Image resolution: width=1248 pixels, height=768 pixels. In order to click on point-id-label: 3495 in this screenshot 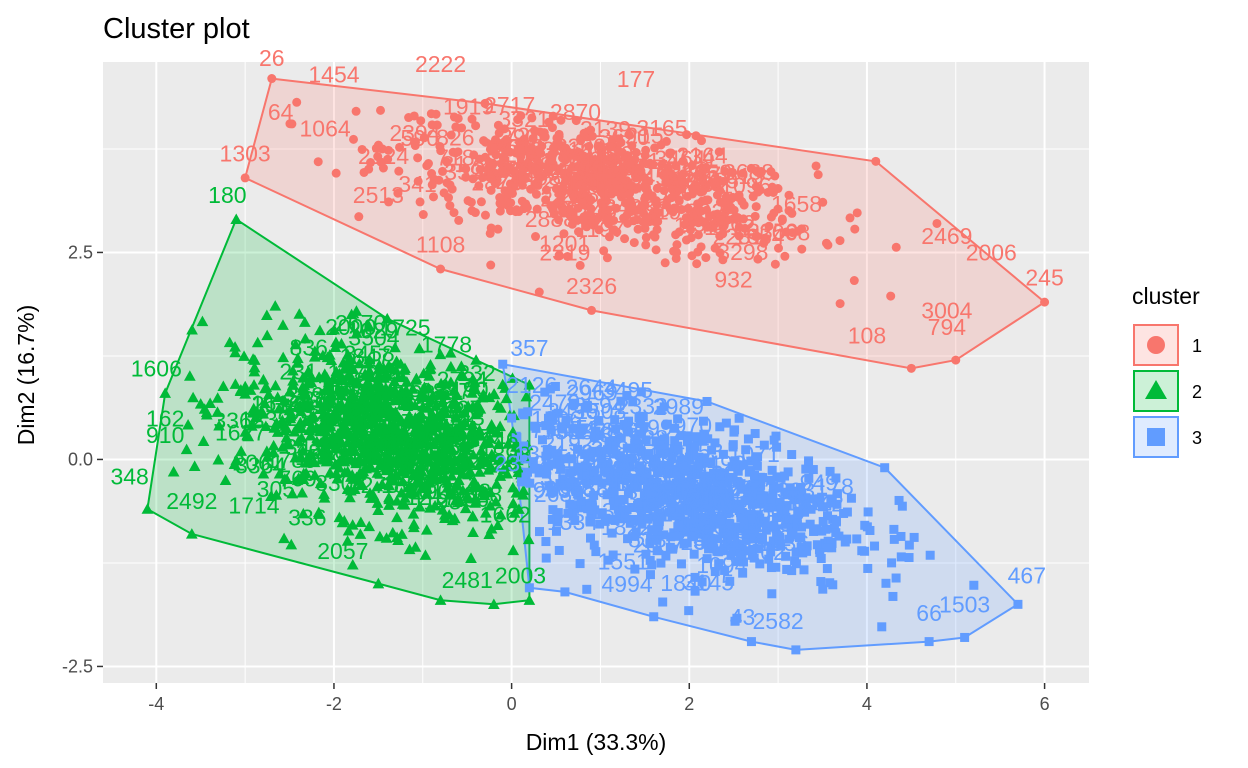, I will do `click(627, 390)`.